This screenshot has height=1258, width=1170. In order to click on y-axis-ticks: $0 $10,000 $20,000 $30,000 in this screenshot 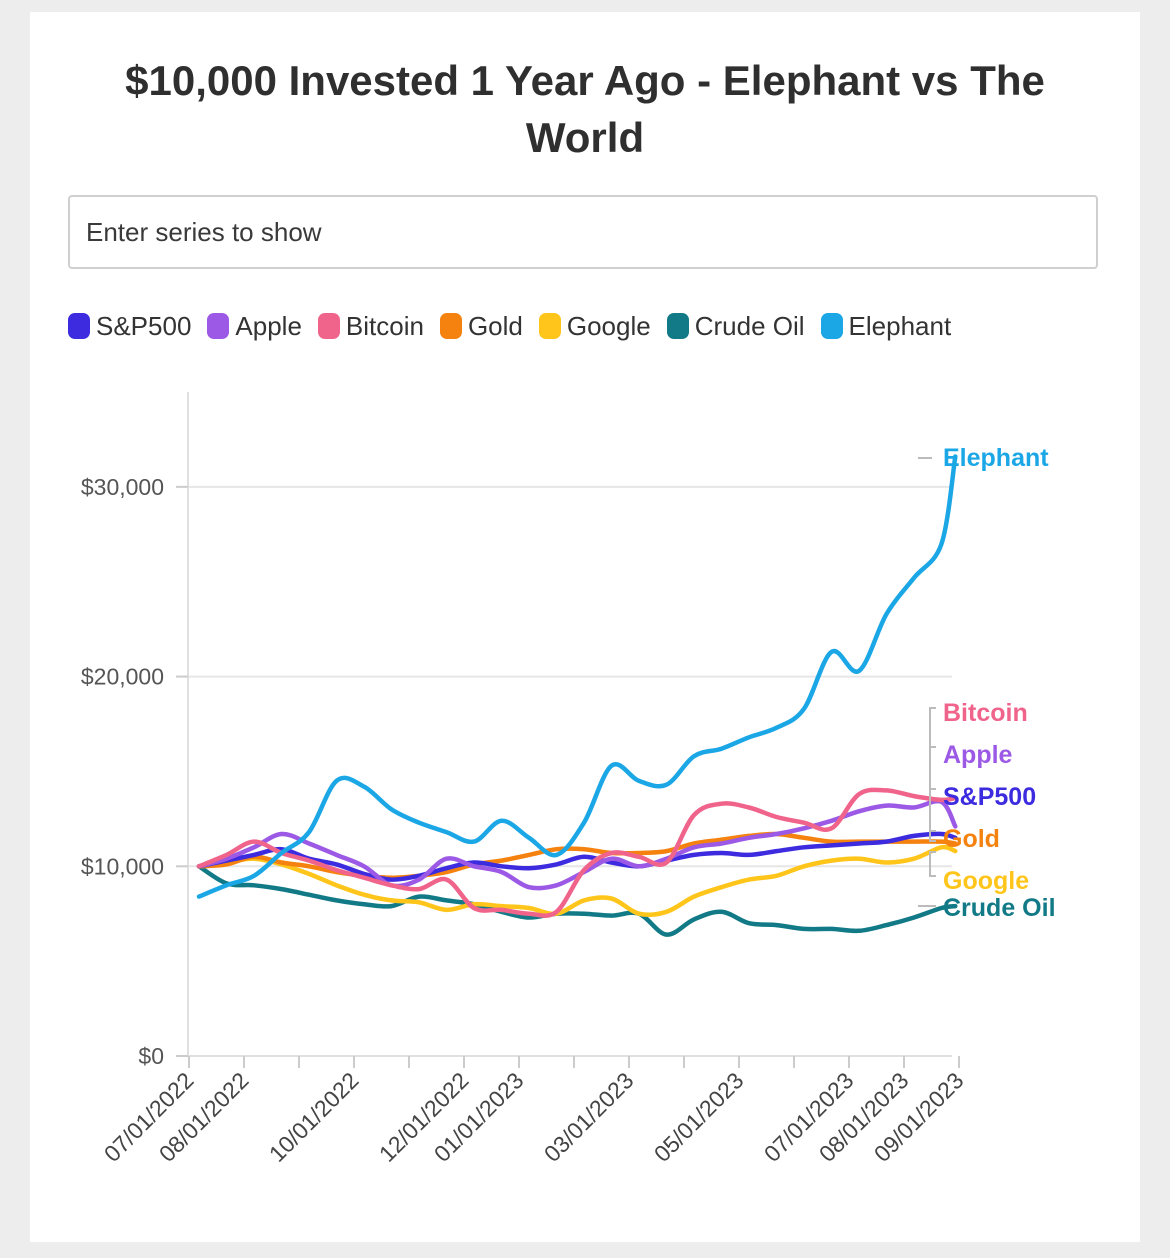, I will do `click(134, 771)`.